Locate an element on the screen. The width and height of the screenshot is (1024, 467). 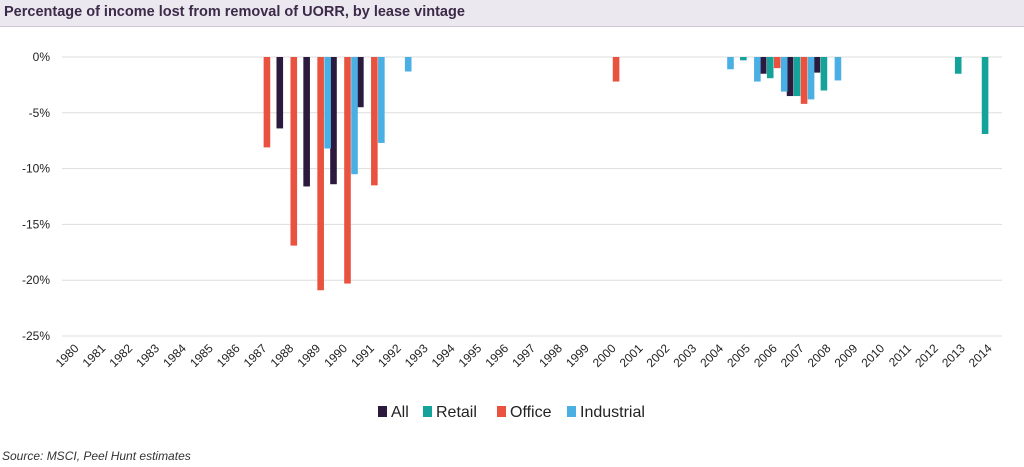
x-tick-label: 1993 is located at coordinates (416, 355).